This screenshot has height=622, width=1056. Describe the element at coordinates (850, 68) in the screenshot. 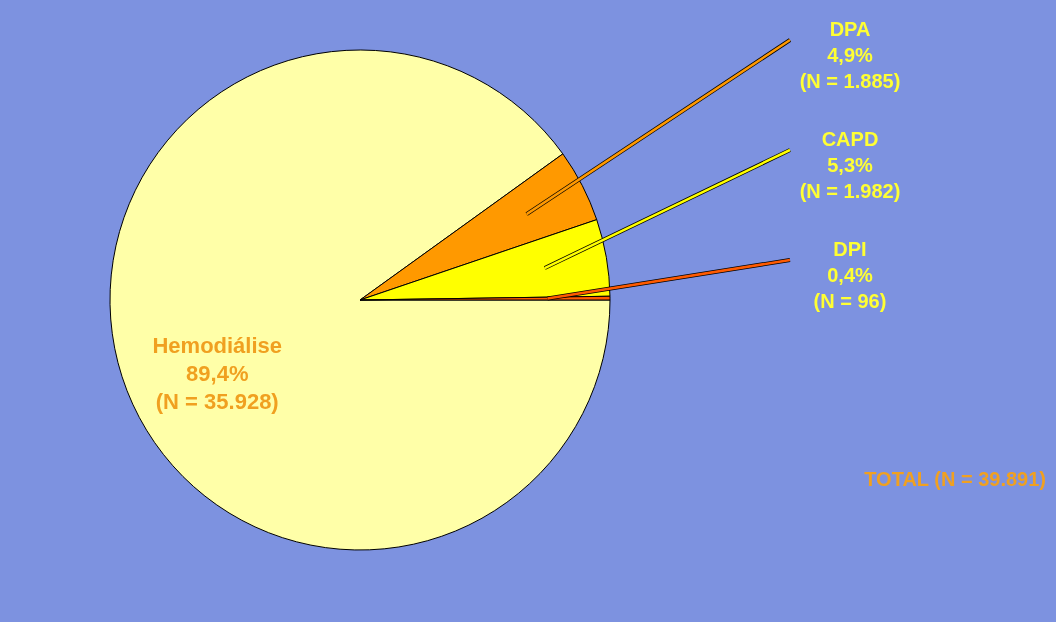

I see `data-label: 4,9% (N = 1.885)` at that location.